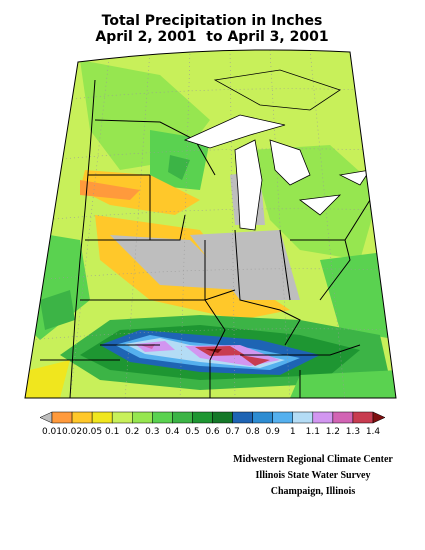  Describe the element at coordinates (313, 475) in the screenshot. I see `credit: Illinois State Water Survey` at that location.